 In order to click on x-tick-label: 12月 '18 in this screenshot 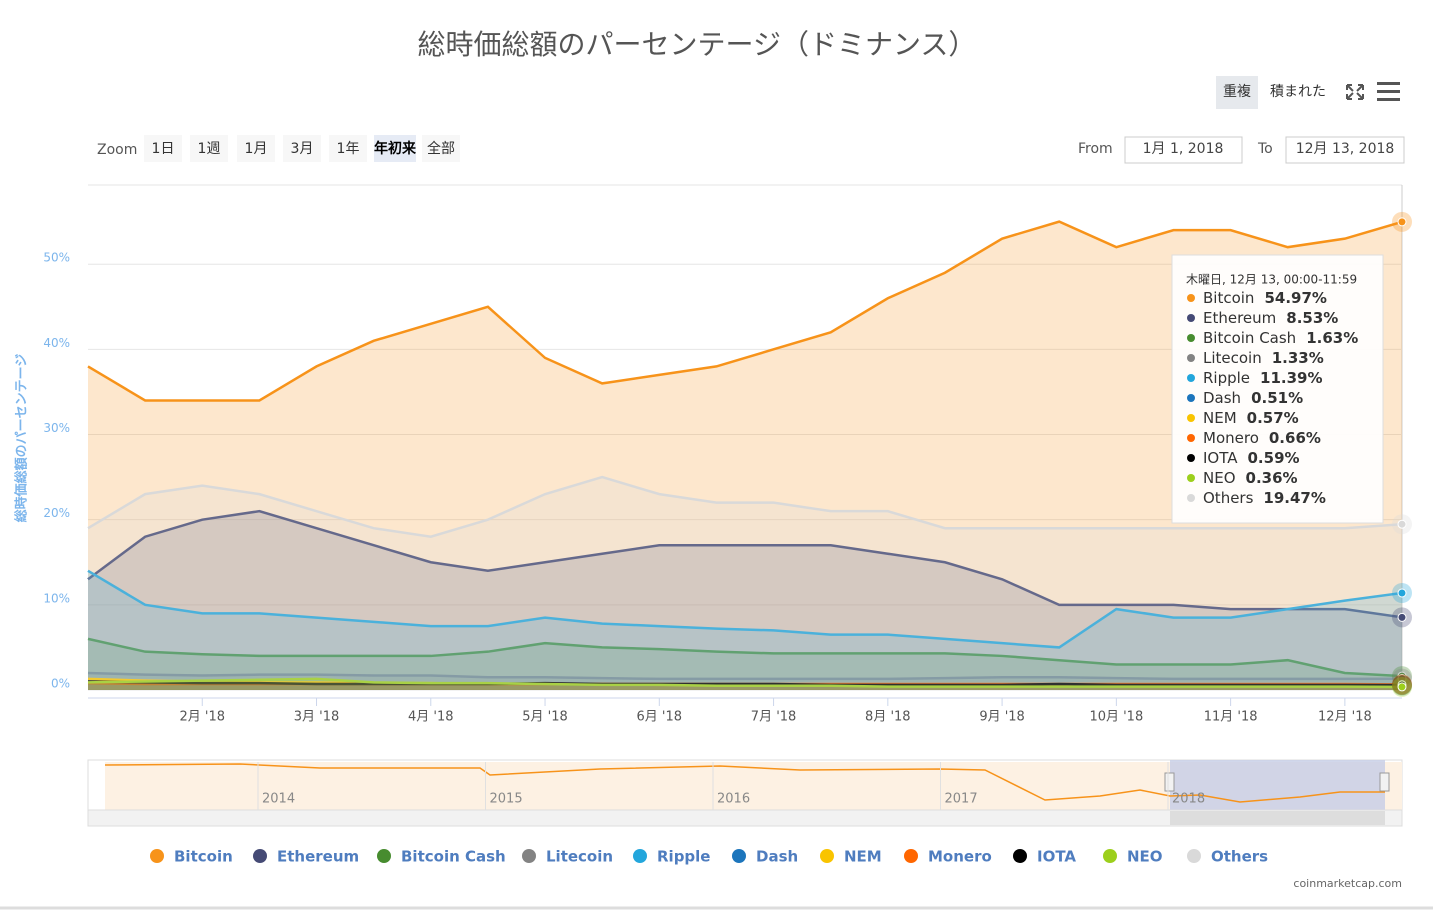, I will do `click(1345, 717)`.